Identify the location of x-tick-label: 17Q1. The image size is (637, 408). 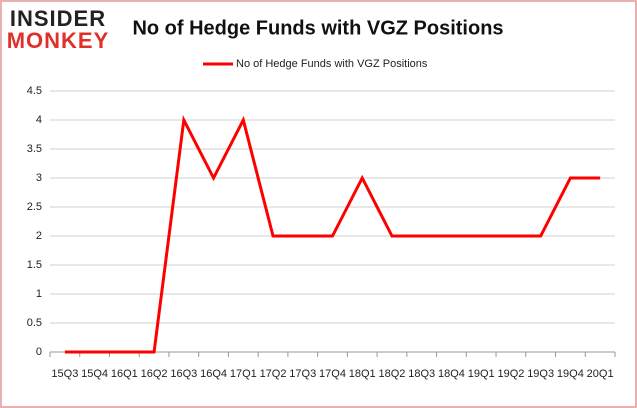
(243, 374).